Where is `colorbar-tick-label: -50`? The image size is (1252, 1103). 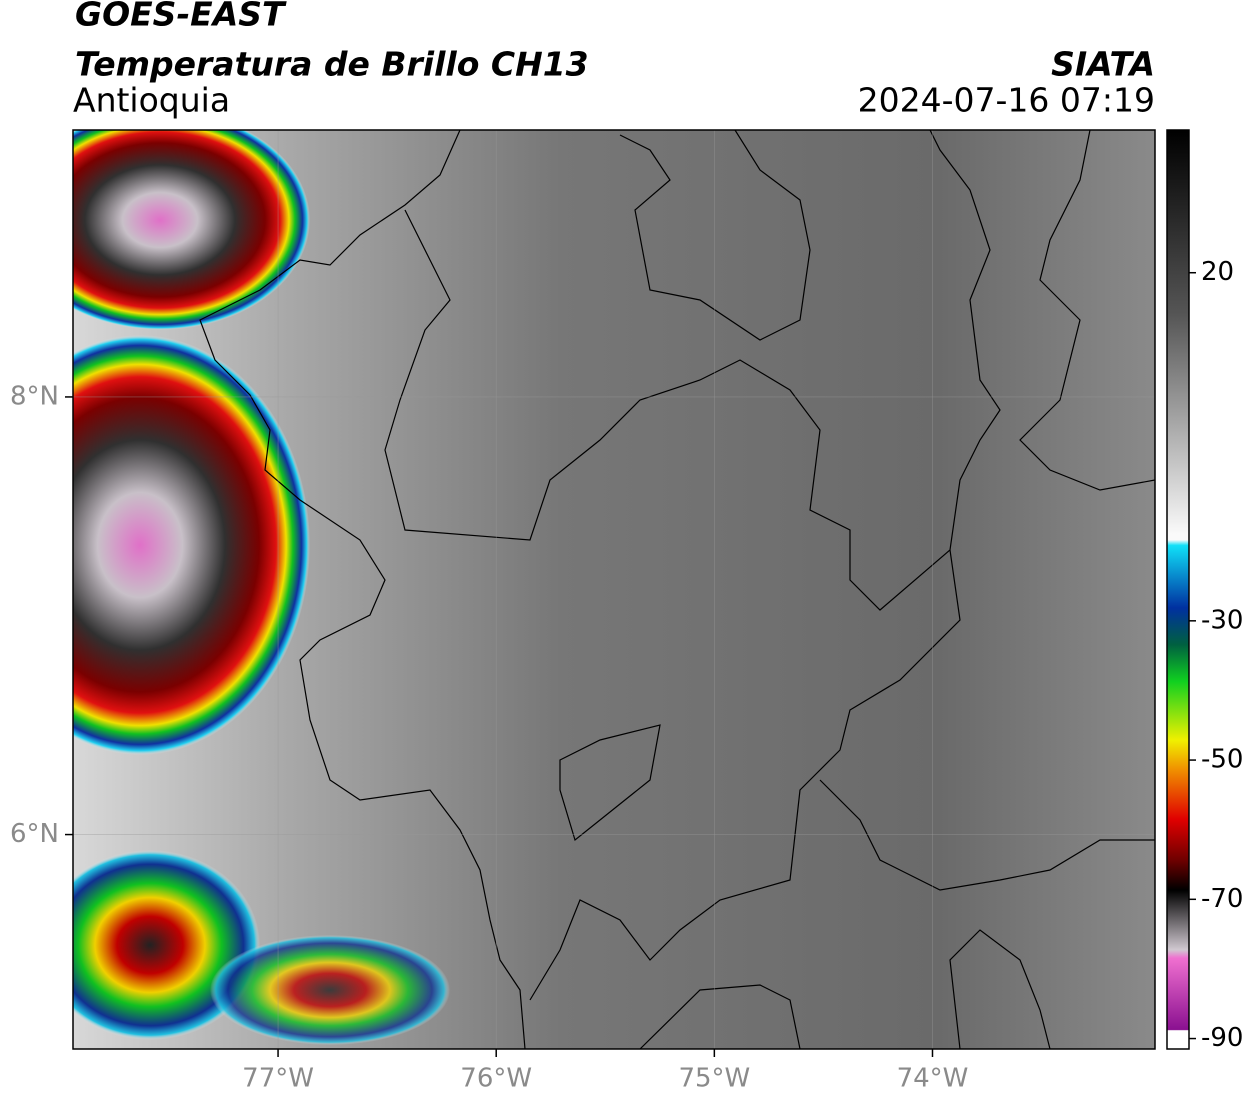 colorbar-tick-label: -50 is located at coordinates (1222, 760).